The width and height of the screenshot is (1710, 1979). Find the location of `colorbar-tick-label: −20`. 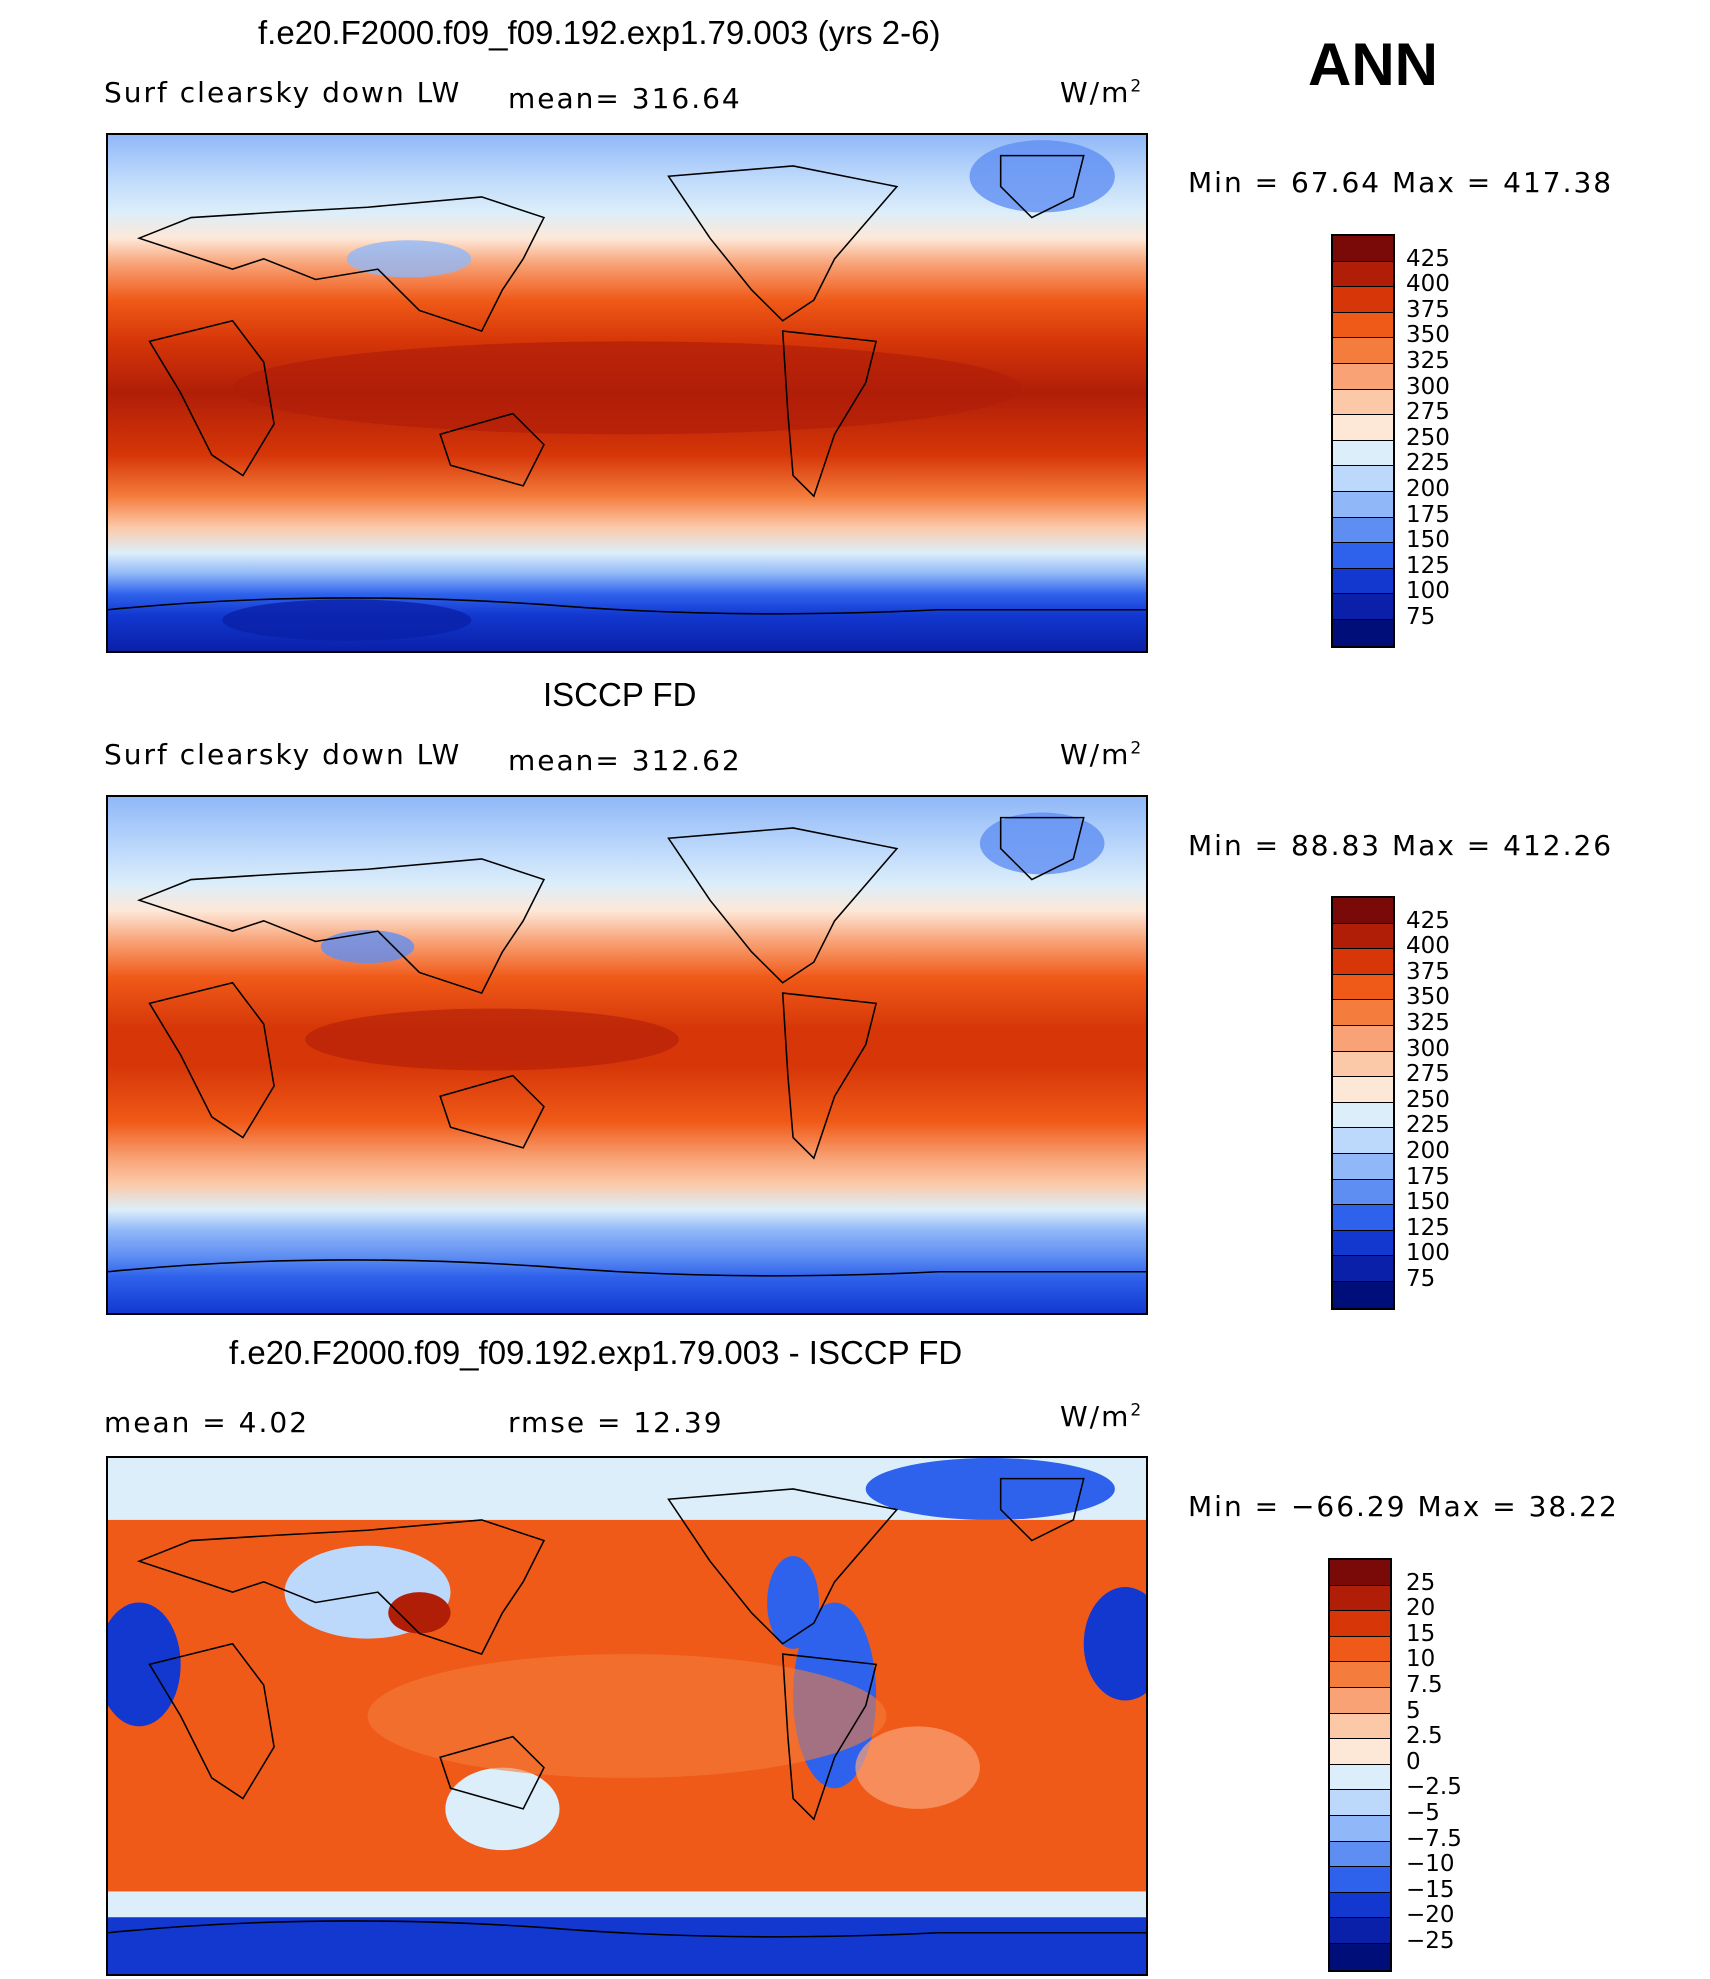

colorbar-tick-label: −20 is located at coordinates (1430, 1915).